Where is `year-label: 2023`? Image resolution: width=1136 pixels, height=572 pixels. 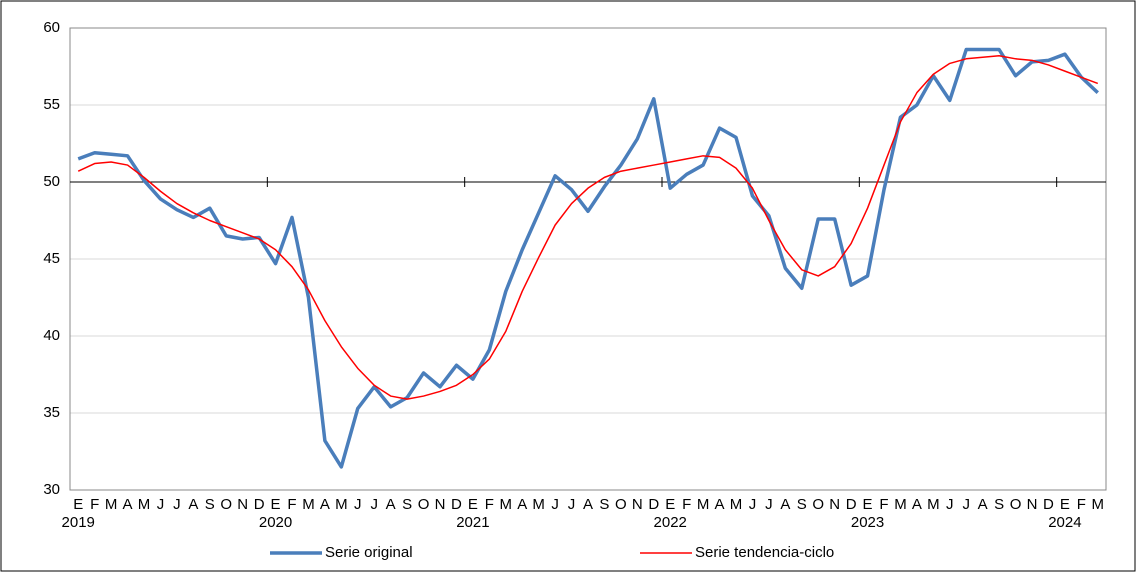
year-label: 2023 is located at coordinates (867, 522).